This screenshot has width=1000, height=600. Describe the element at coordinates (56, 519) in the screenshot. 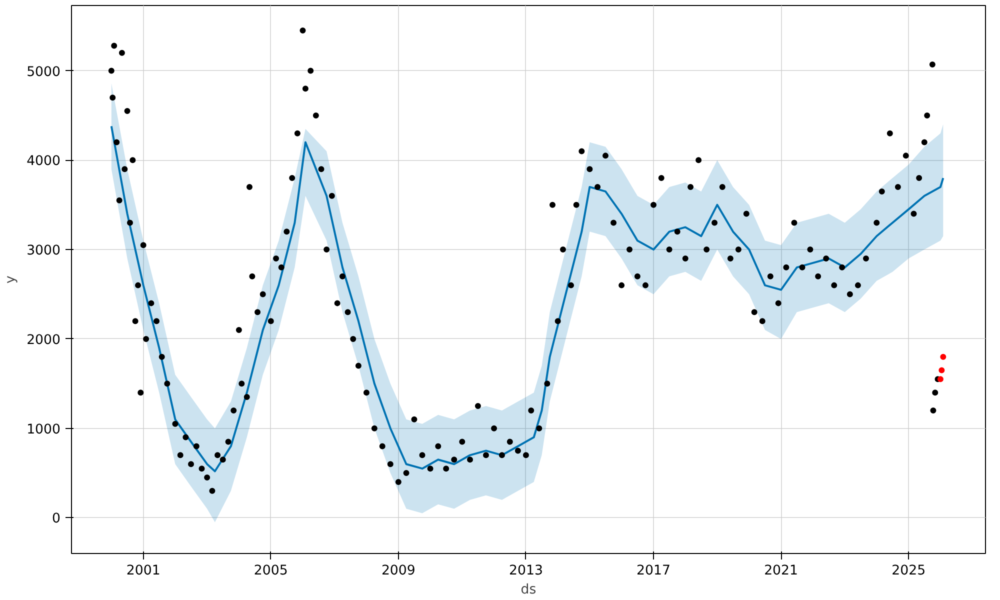

I see `y-tick-label: 0` at that location.